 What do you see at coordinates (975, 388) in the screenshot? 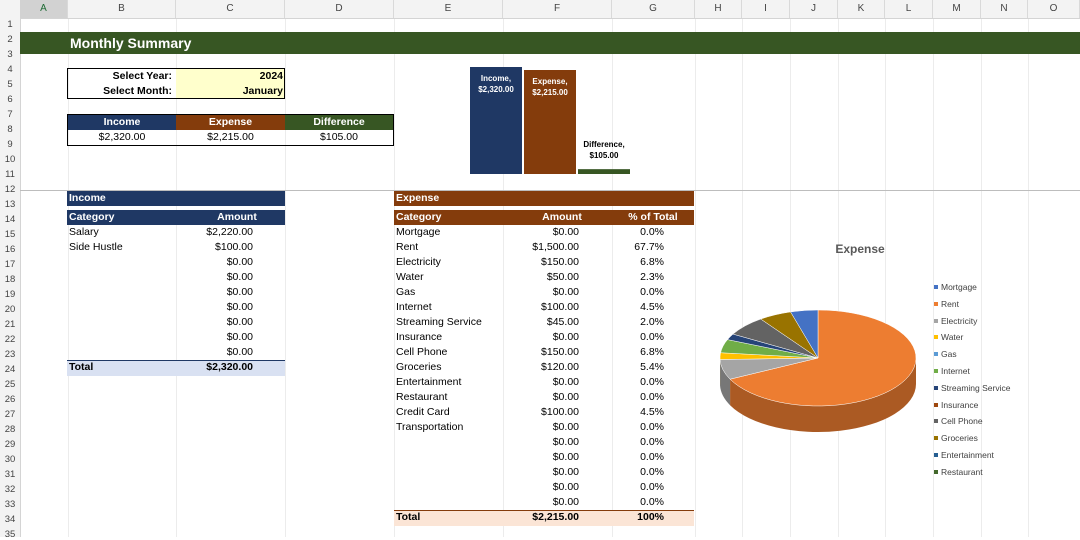
I see `legend-item: Streaming Service` at bounding box center [975, 388].